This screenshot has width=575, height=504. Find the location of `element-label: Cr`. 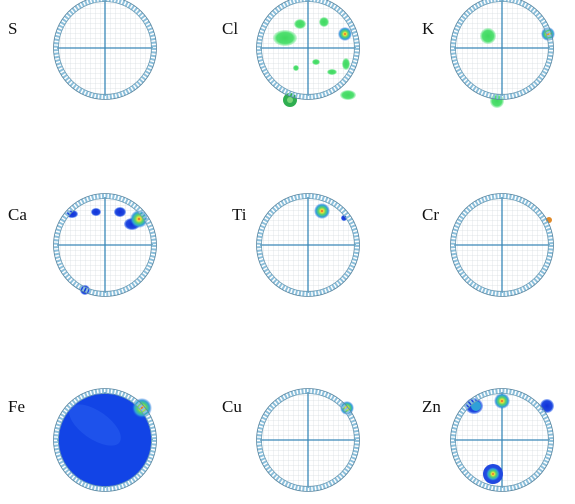

element-label: Cr is located at coordinates (430, 214).